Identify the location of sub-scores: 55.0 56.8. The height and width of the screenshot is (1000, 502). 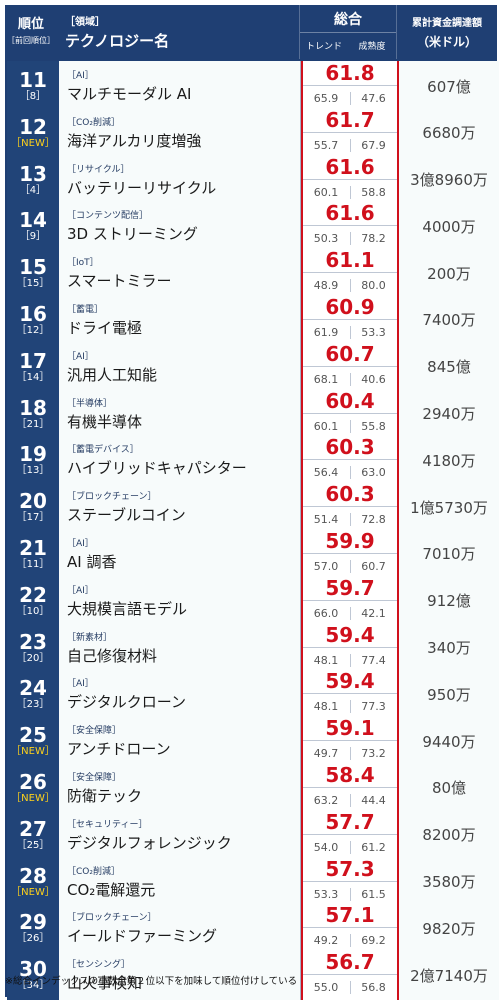
(350, 987).